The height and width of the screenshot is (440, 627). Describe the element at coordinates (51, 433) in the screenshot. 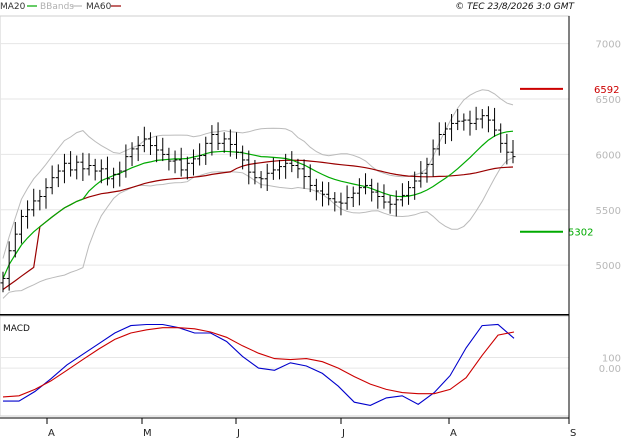

I see `x-tick-label: A` at that location.